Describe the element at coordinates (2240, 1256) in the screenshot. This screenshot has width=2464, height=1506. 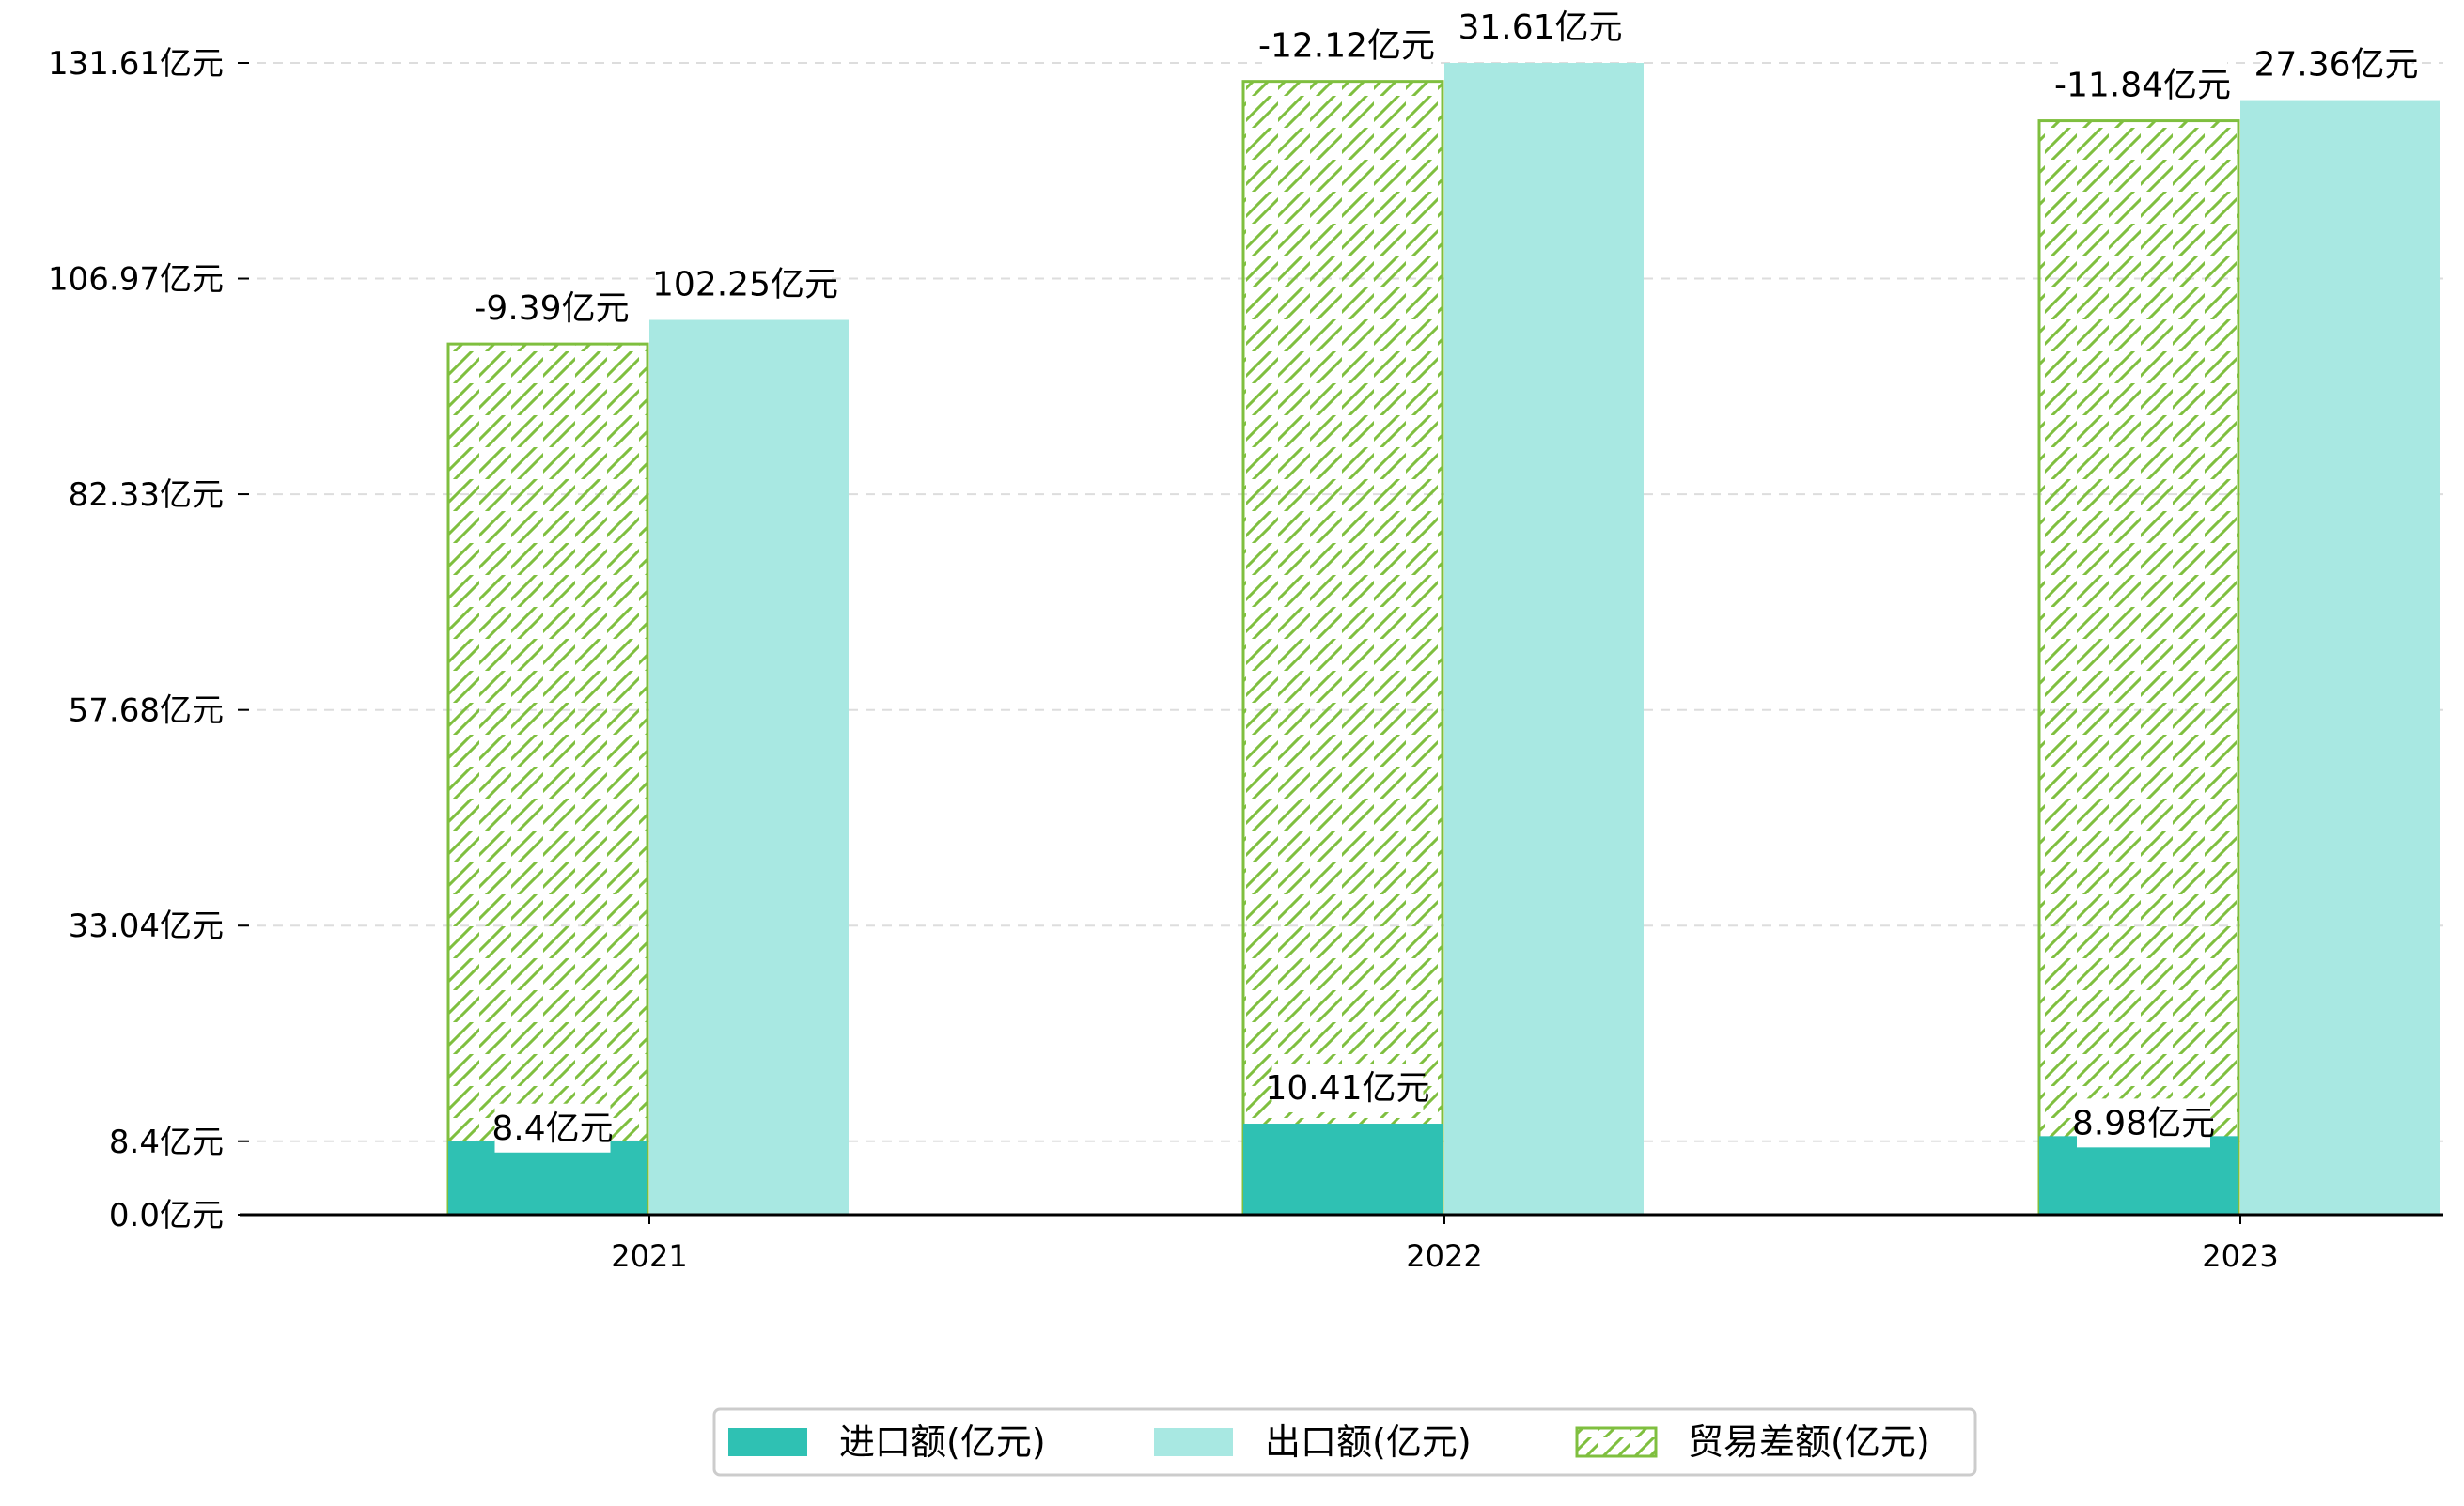
I see `x-tick-label: 2023` at that location.